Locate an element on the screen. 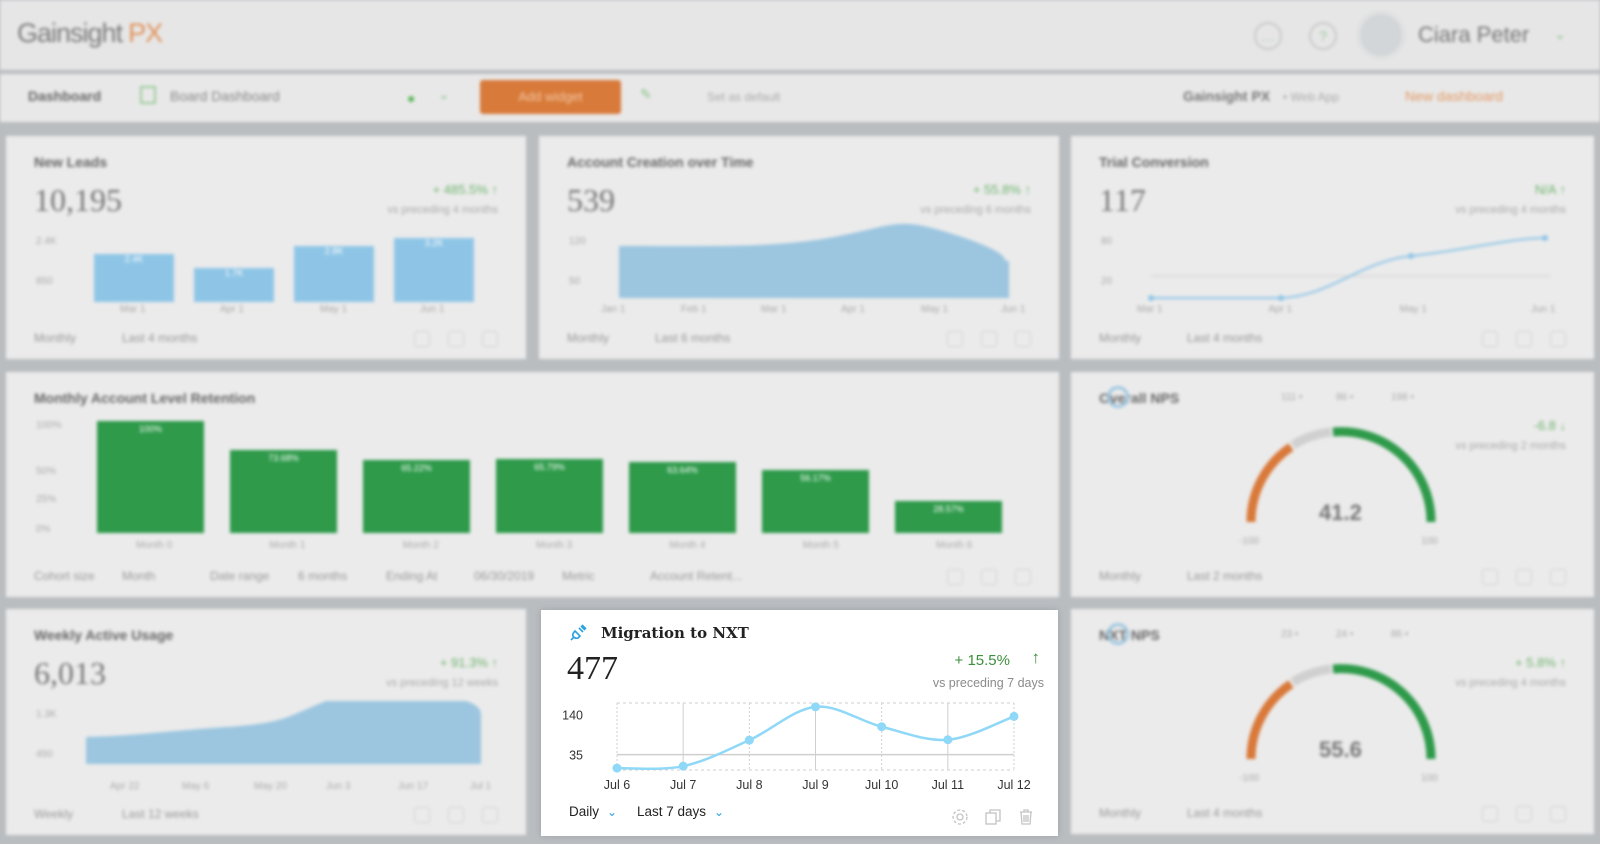 Image resolution: width=1600 pixels, height=844 pixels. board-select: Board Dashboard is located at coordinates (225, 96).